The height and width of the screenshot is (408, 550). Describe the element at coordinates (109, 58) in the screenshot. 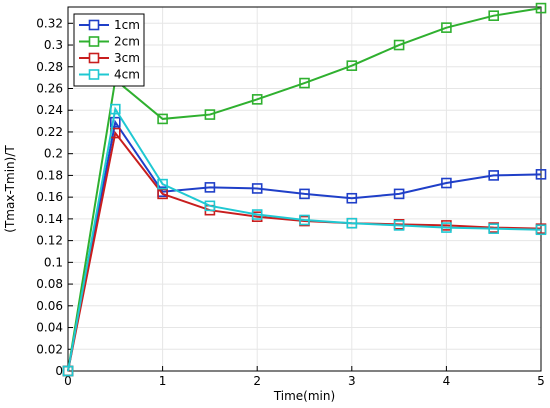

I see `legend-item-3cm: 3cm` at that location.